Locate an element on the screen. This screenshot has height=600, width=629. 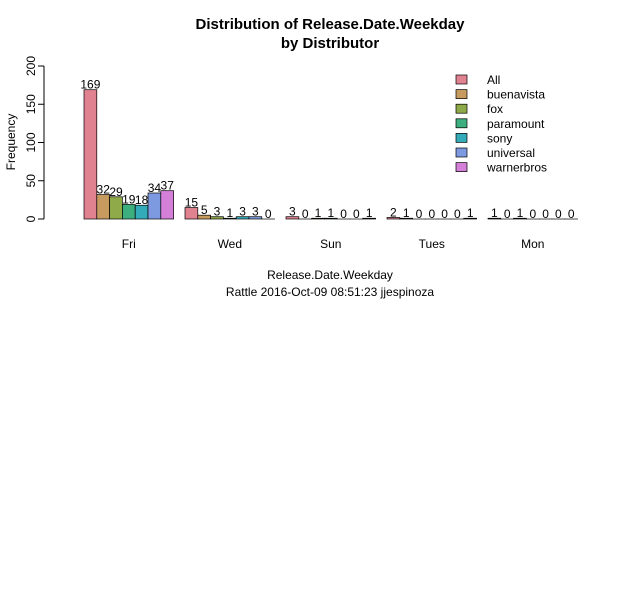
bar-wed-fox is located at coordinates (217, 218).